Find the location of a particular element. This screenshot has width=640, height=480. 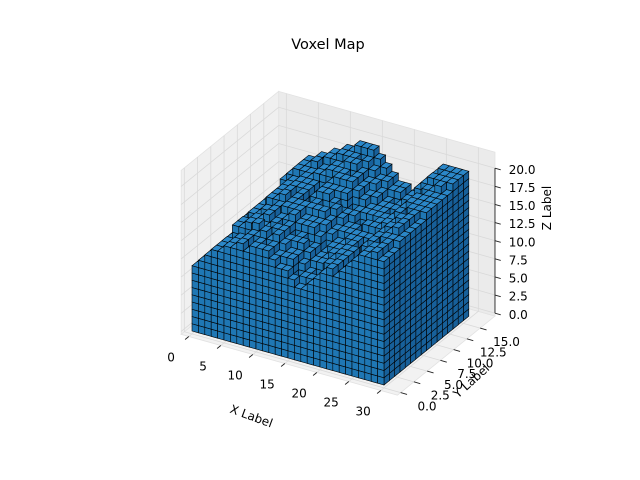

y-tick-label: 5.0 is located at coordinates (453, 385).